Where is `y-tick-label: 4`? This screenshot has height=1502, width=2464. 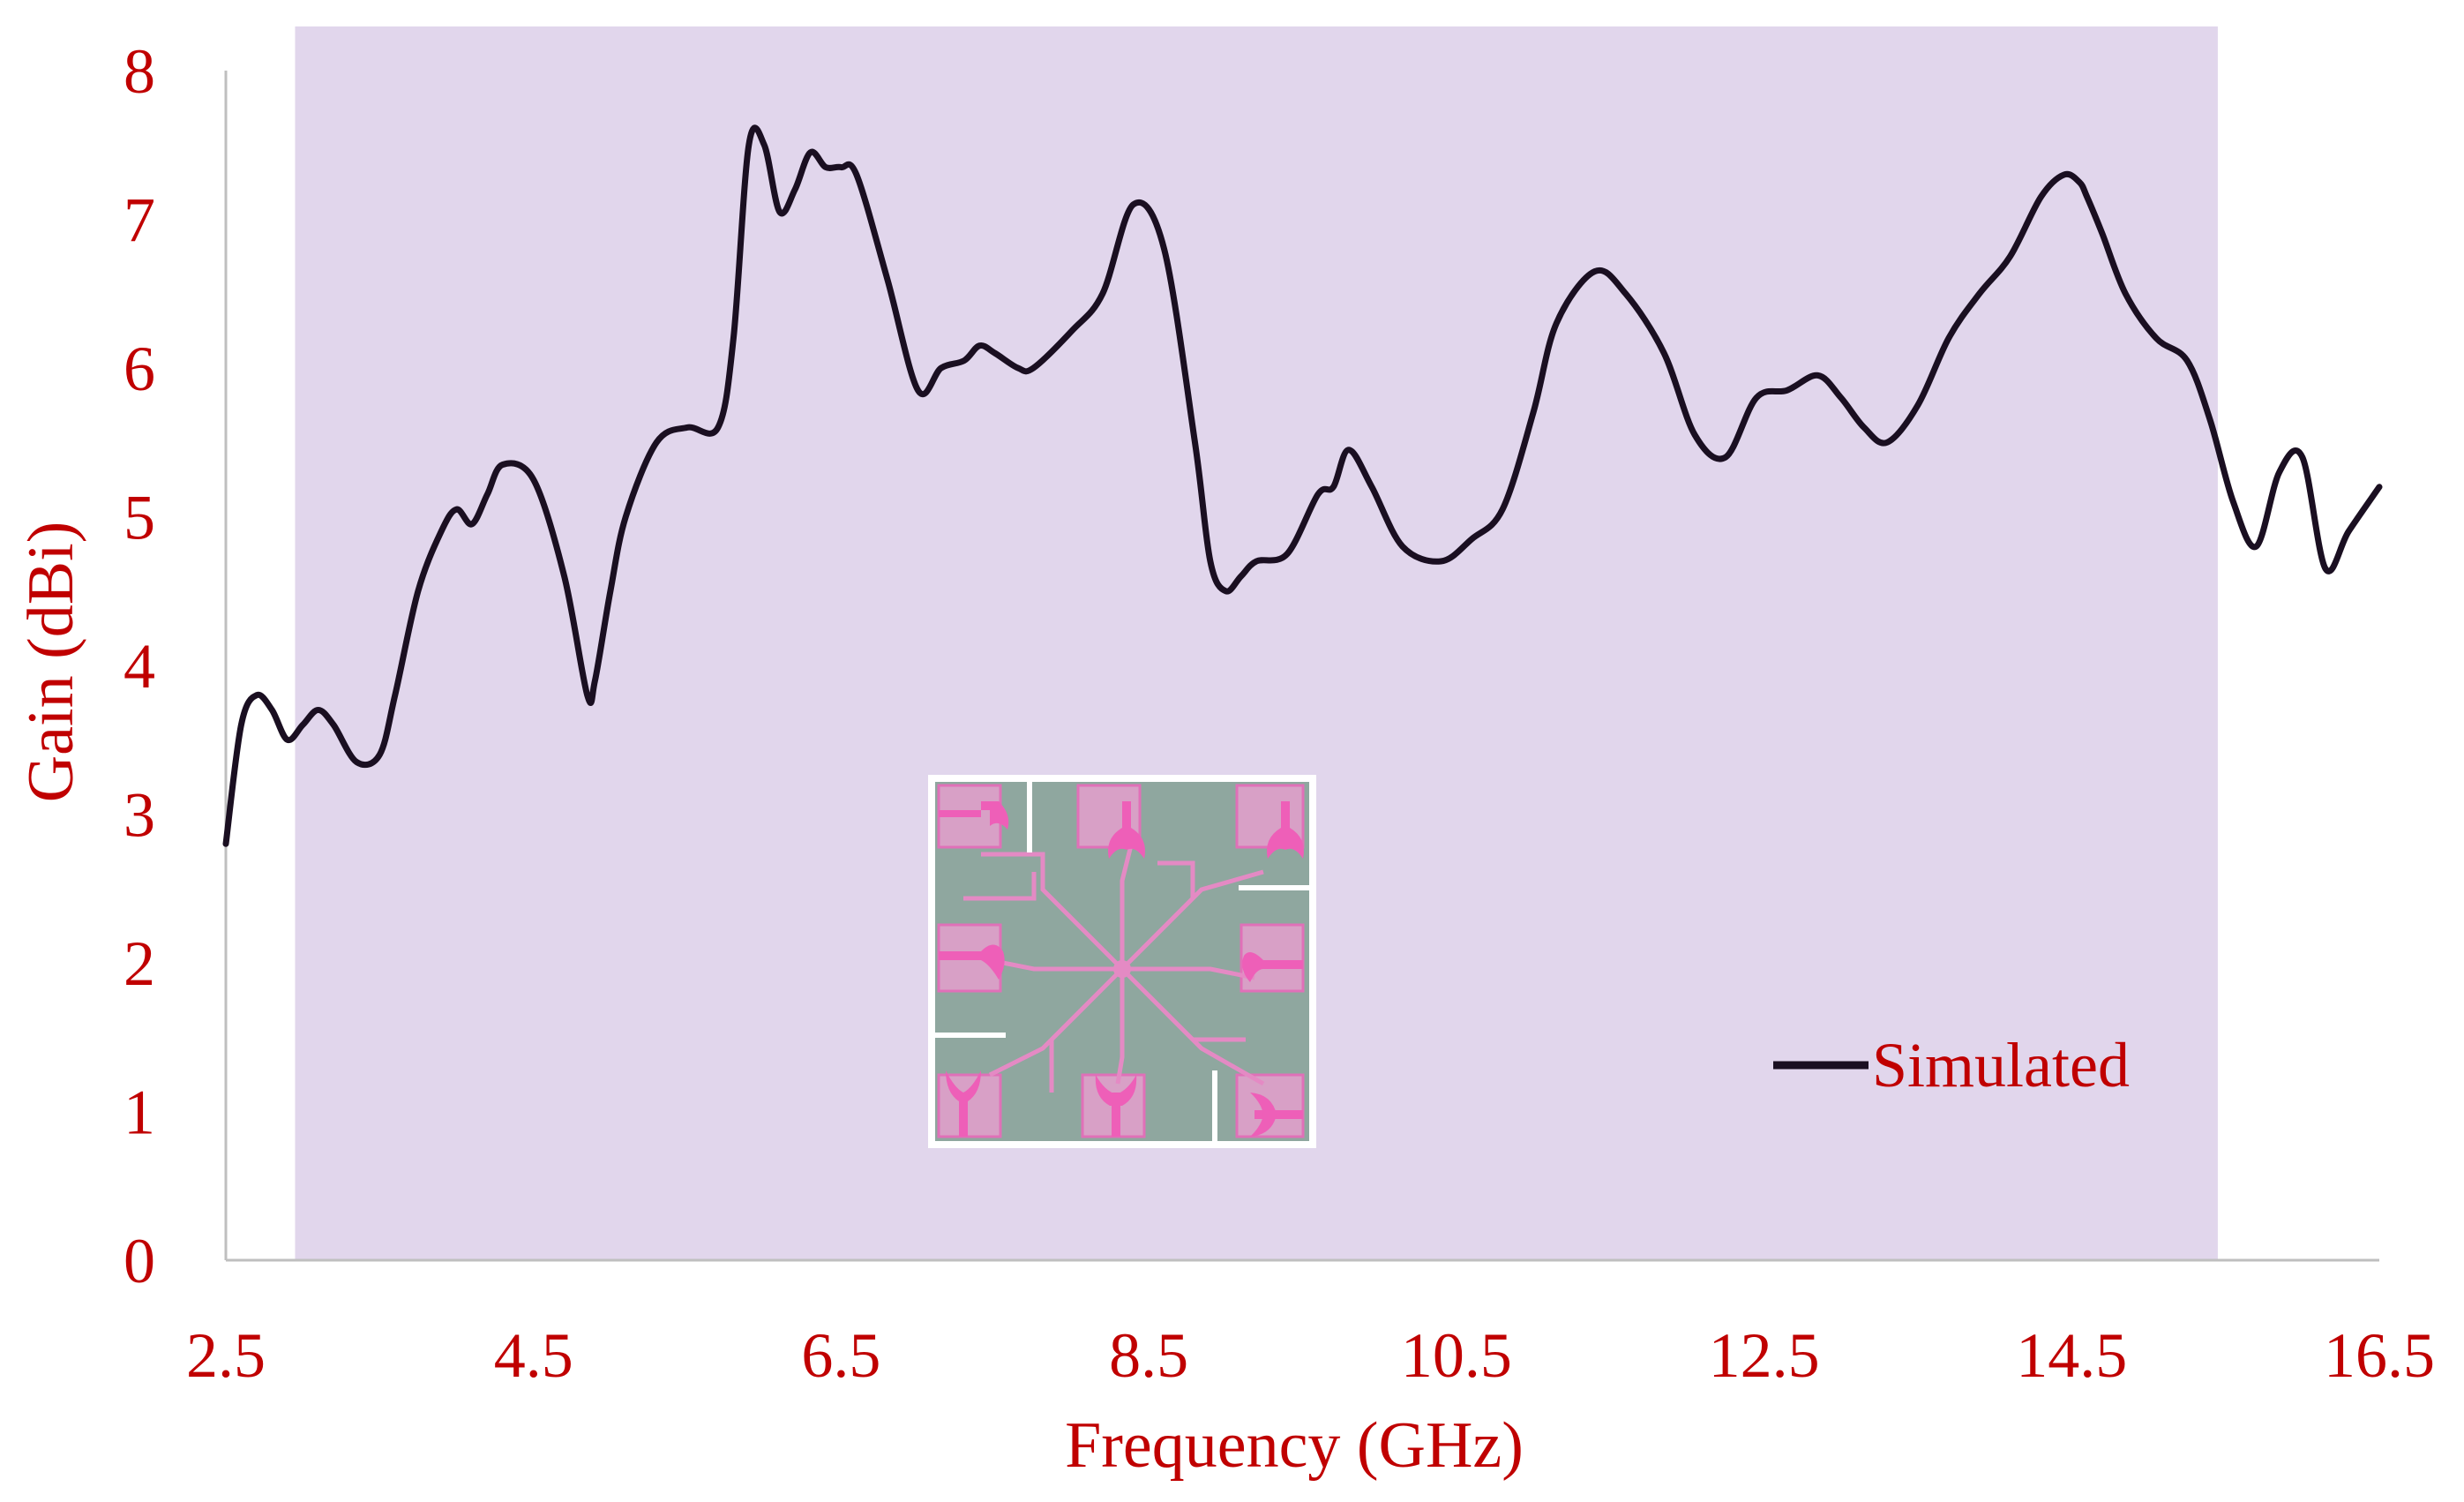 y-tick-label: 4 is located at coordinates (139, 666).